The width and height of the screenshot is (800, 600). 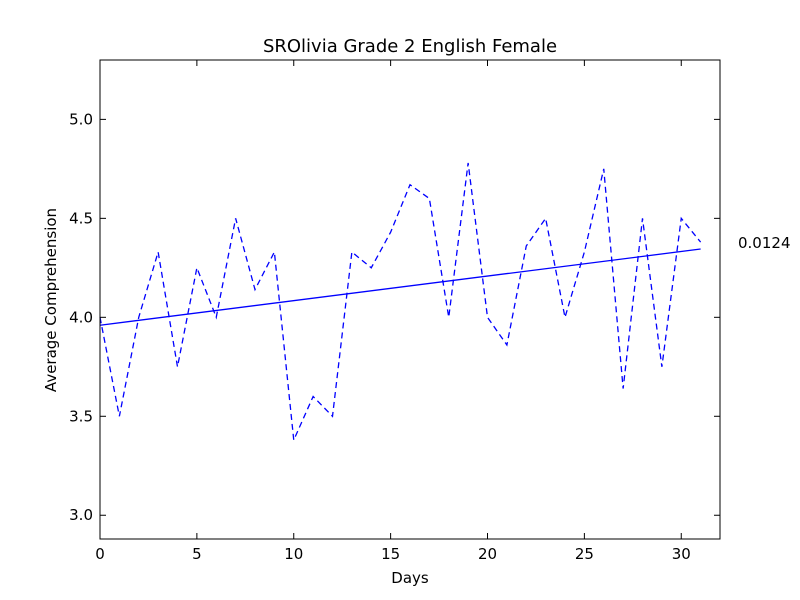 I want to click on y-tick-label: 3.5, so click(x=81, y=416).